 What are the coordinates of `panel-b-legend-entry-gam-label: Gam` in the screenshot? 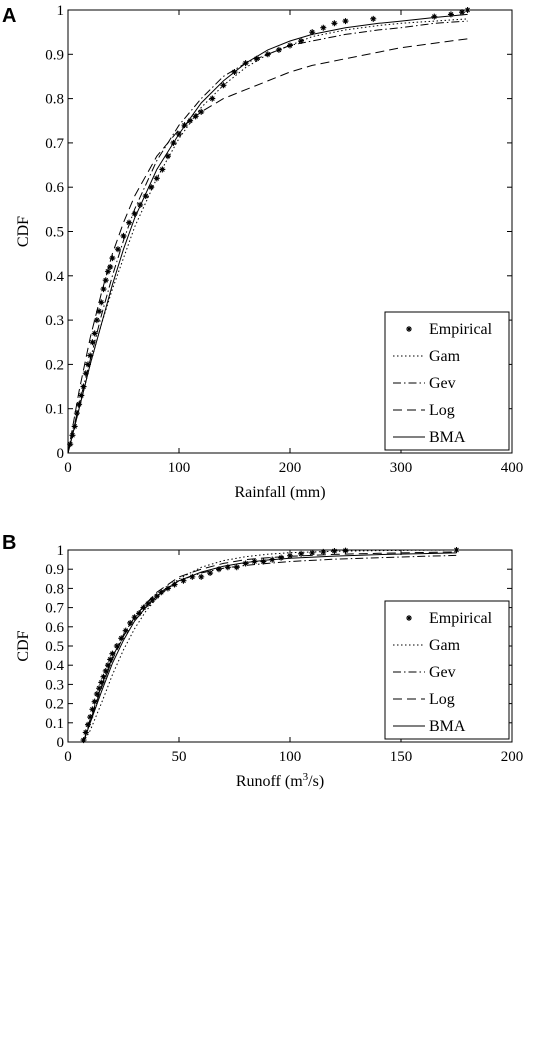 It's located at (445, 645).